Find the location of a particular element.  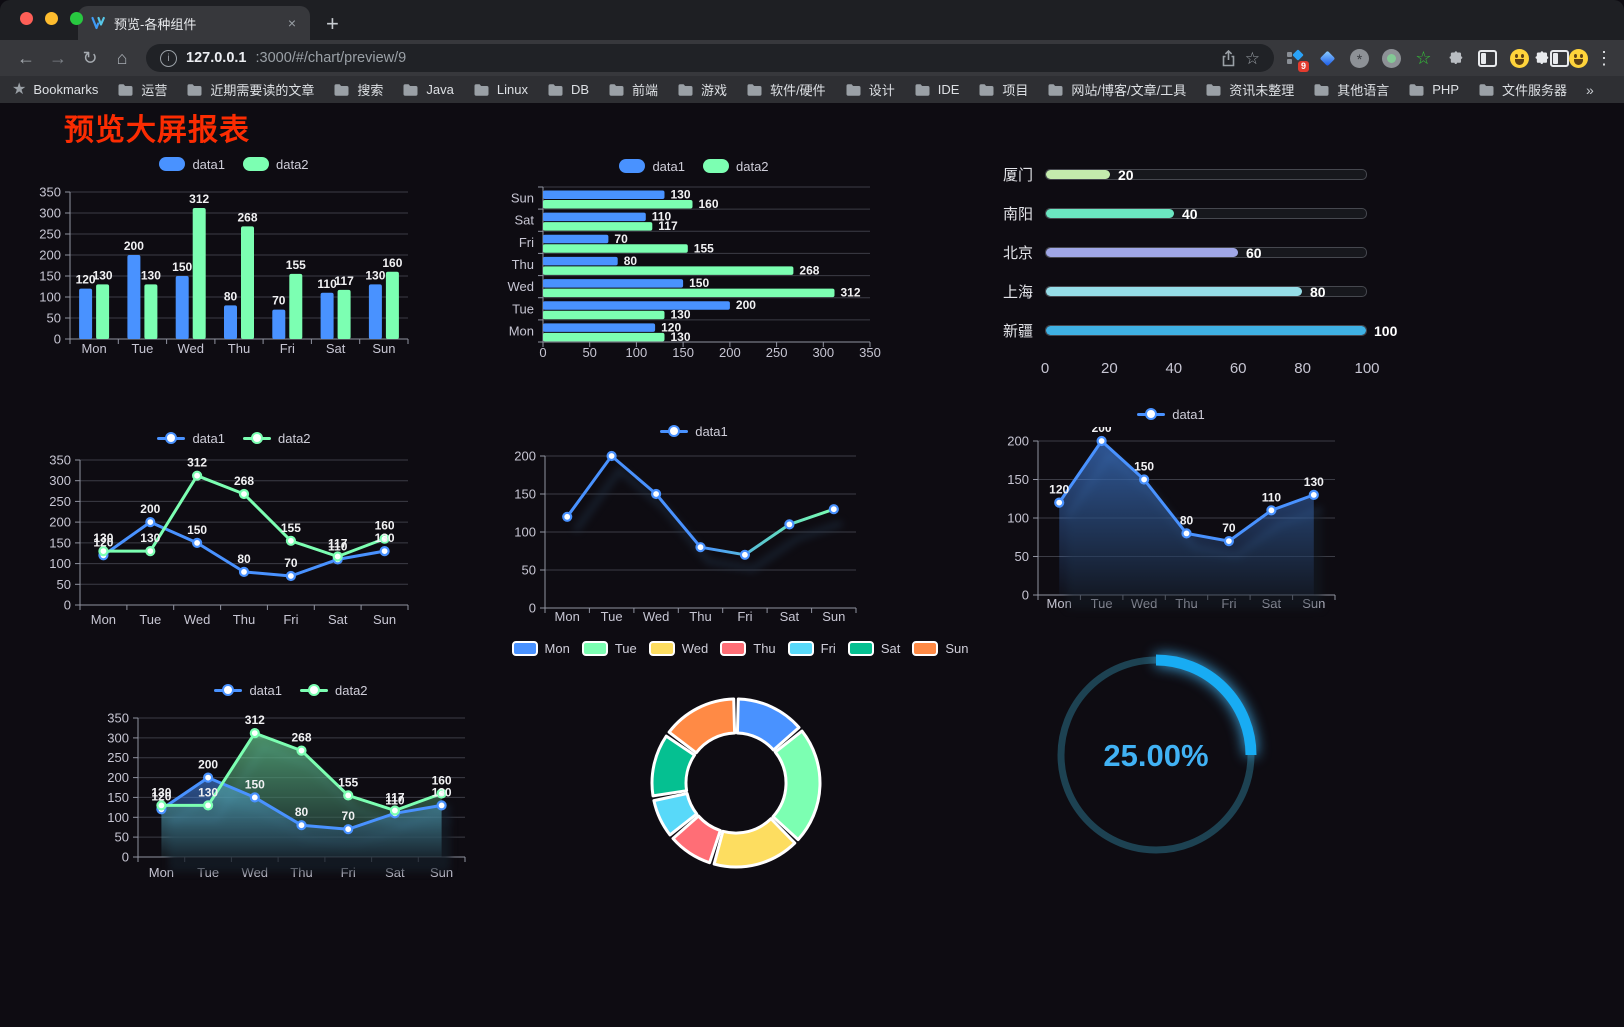

emoji-icon is located at coordinates (1519, 58).